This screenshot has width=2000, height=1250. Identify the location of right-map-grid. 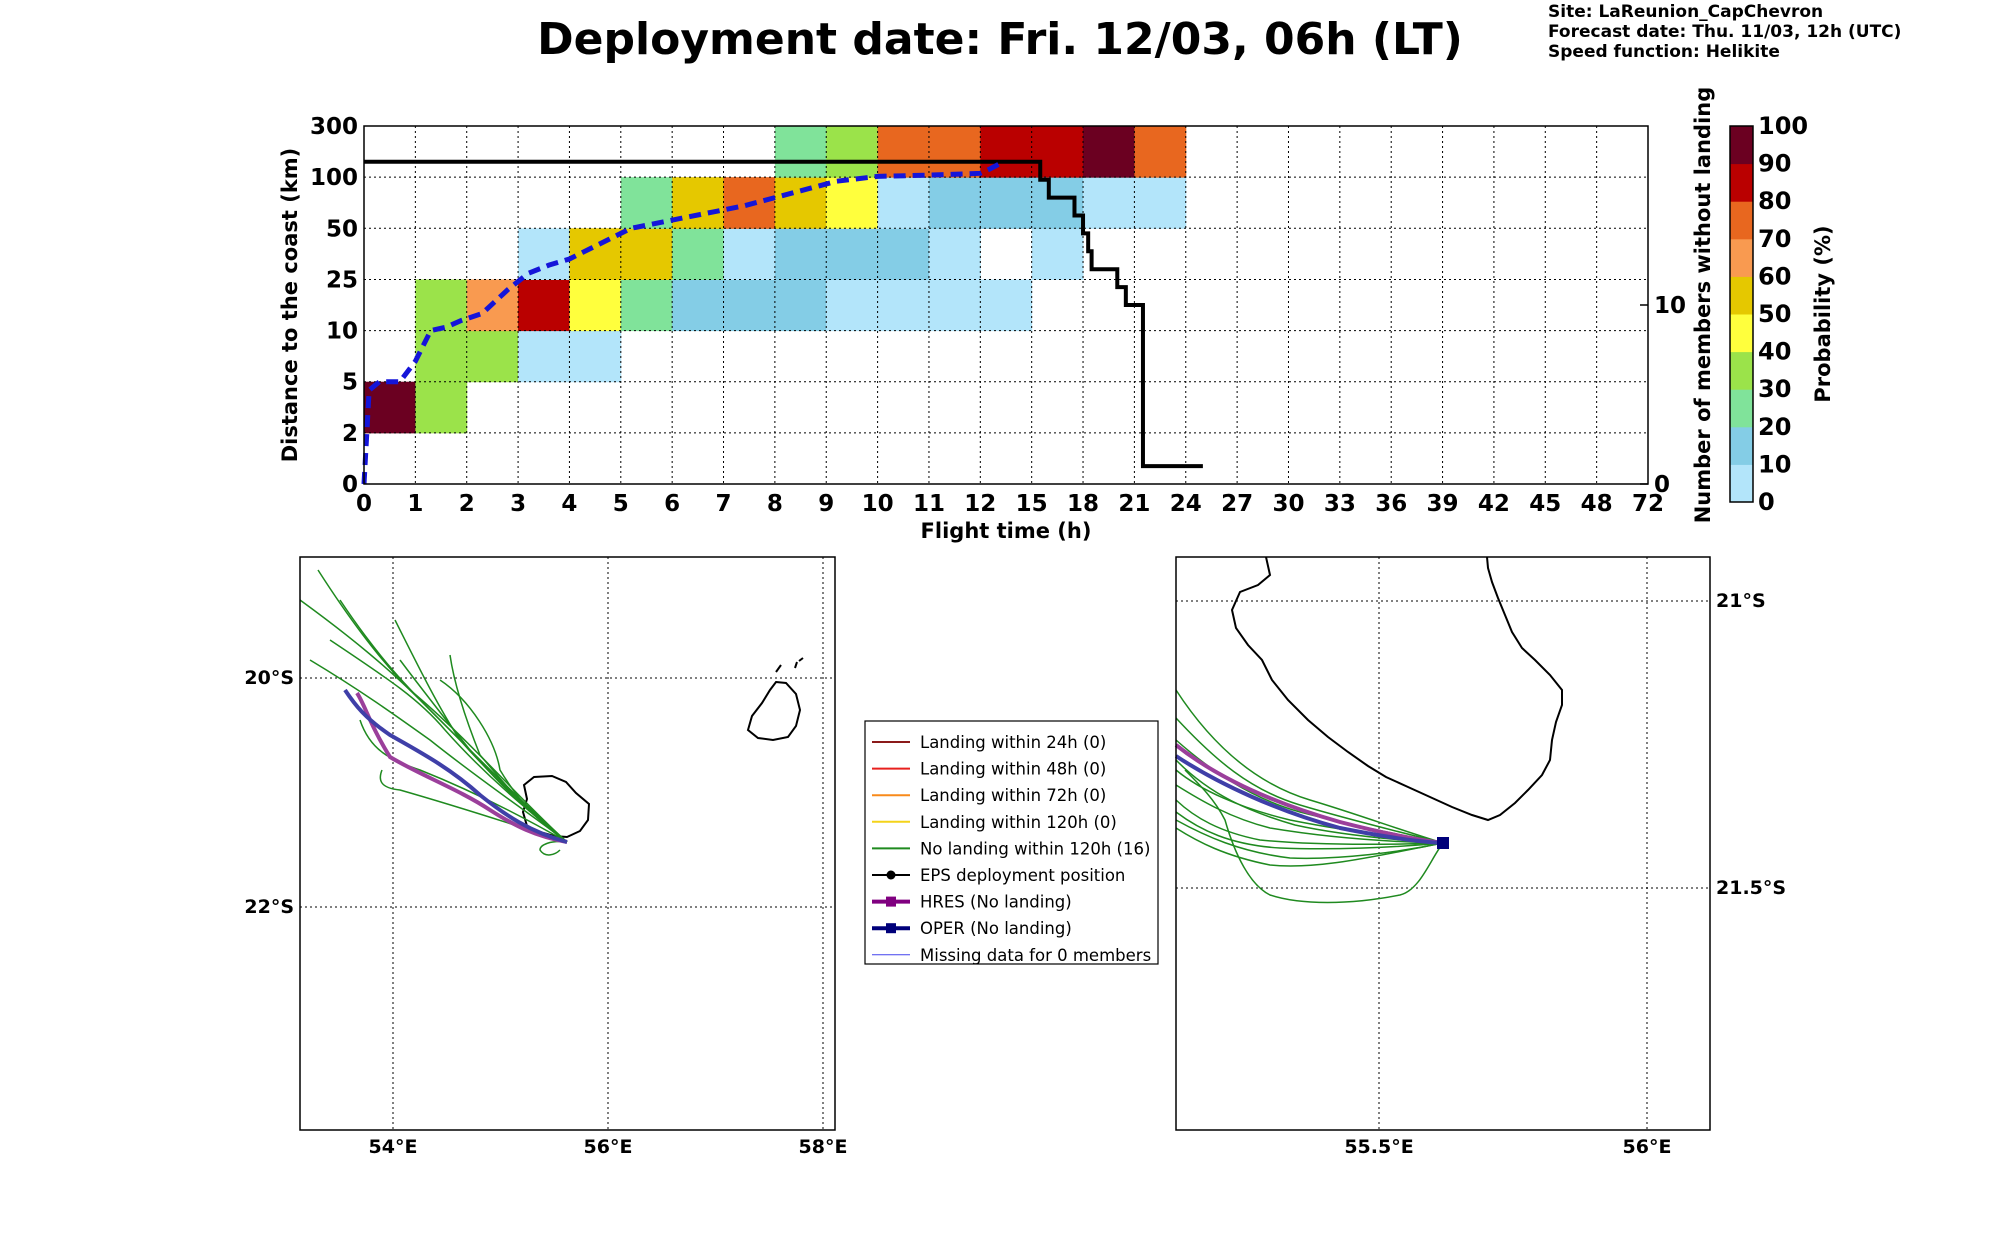
(1443, 843).